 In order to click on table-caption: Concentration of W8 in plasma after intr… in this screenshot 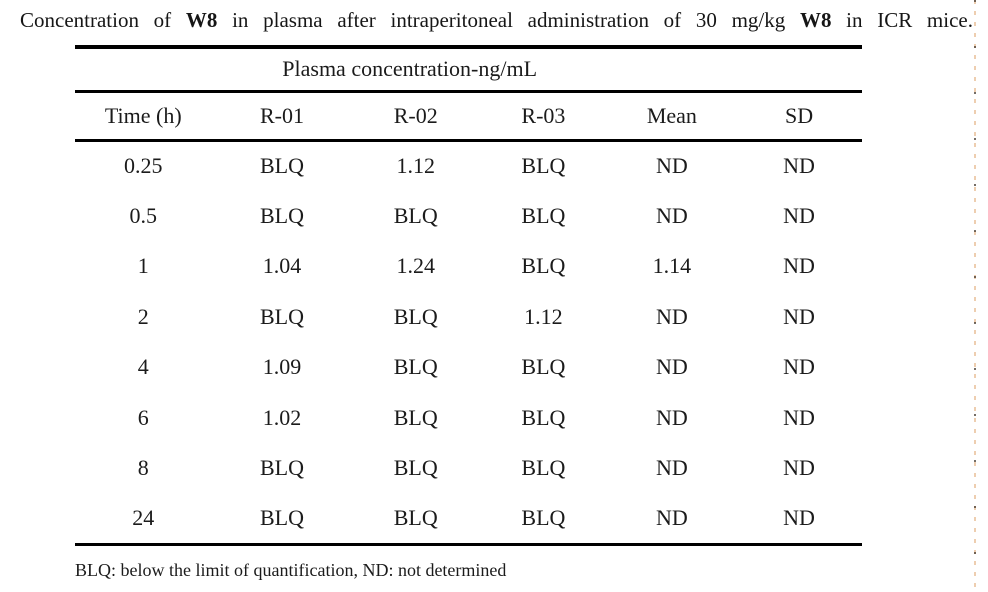, I will do `click(496, 20)`.